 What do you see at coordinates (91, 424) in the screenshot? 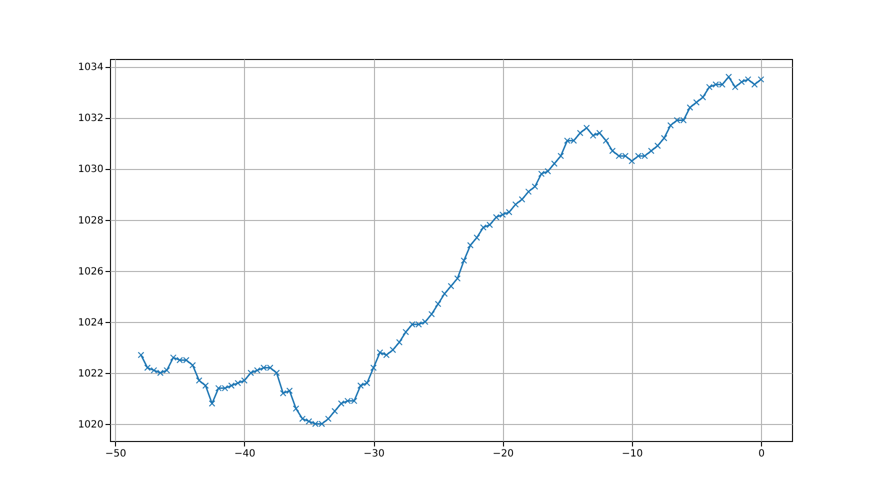
I see `y-tick-label: 1020` at bounding box center [91, 424].